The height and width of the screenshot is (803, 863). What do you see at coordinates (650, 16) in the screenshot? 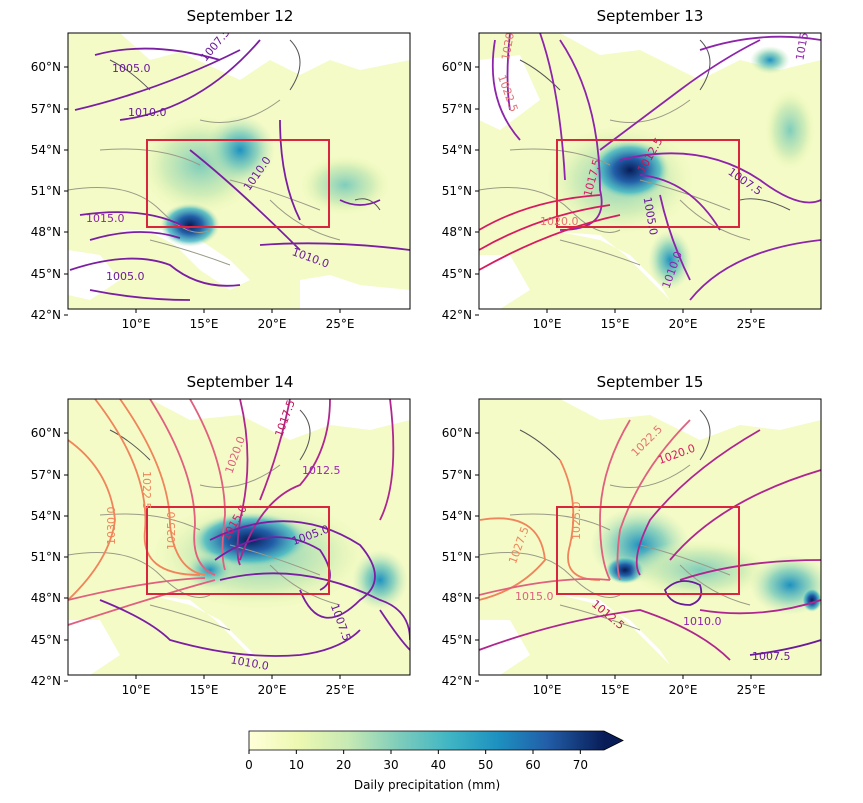
I see `panel-title: September 13` at bounding box center [650, 16].